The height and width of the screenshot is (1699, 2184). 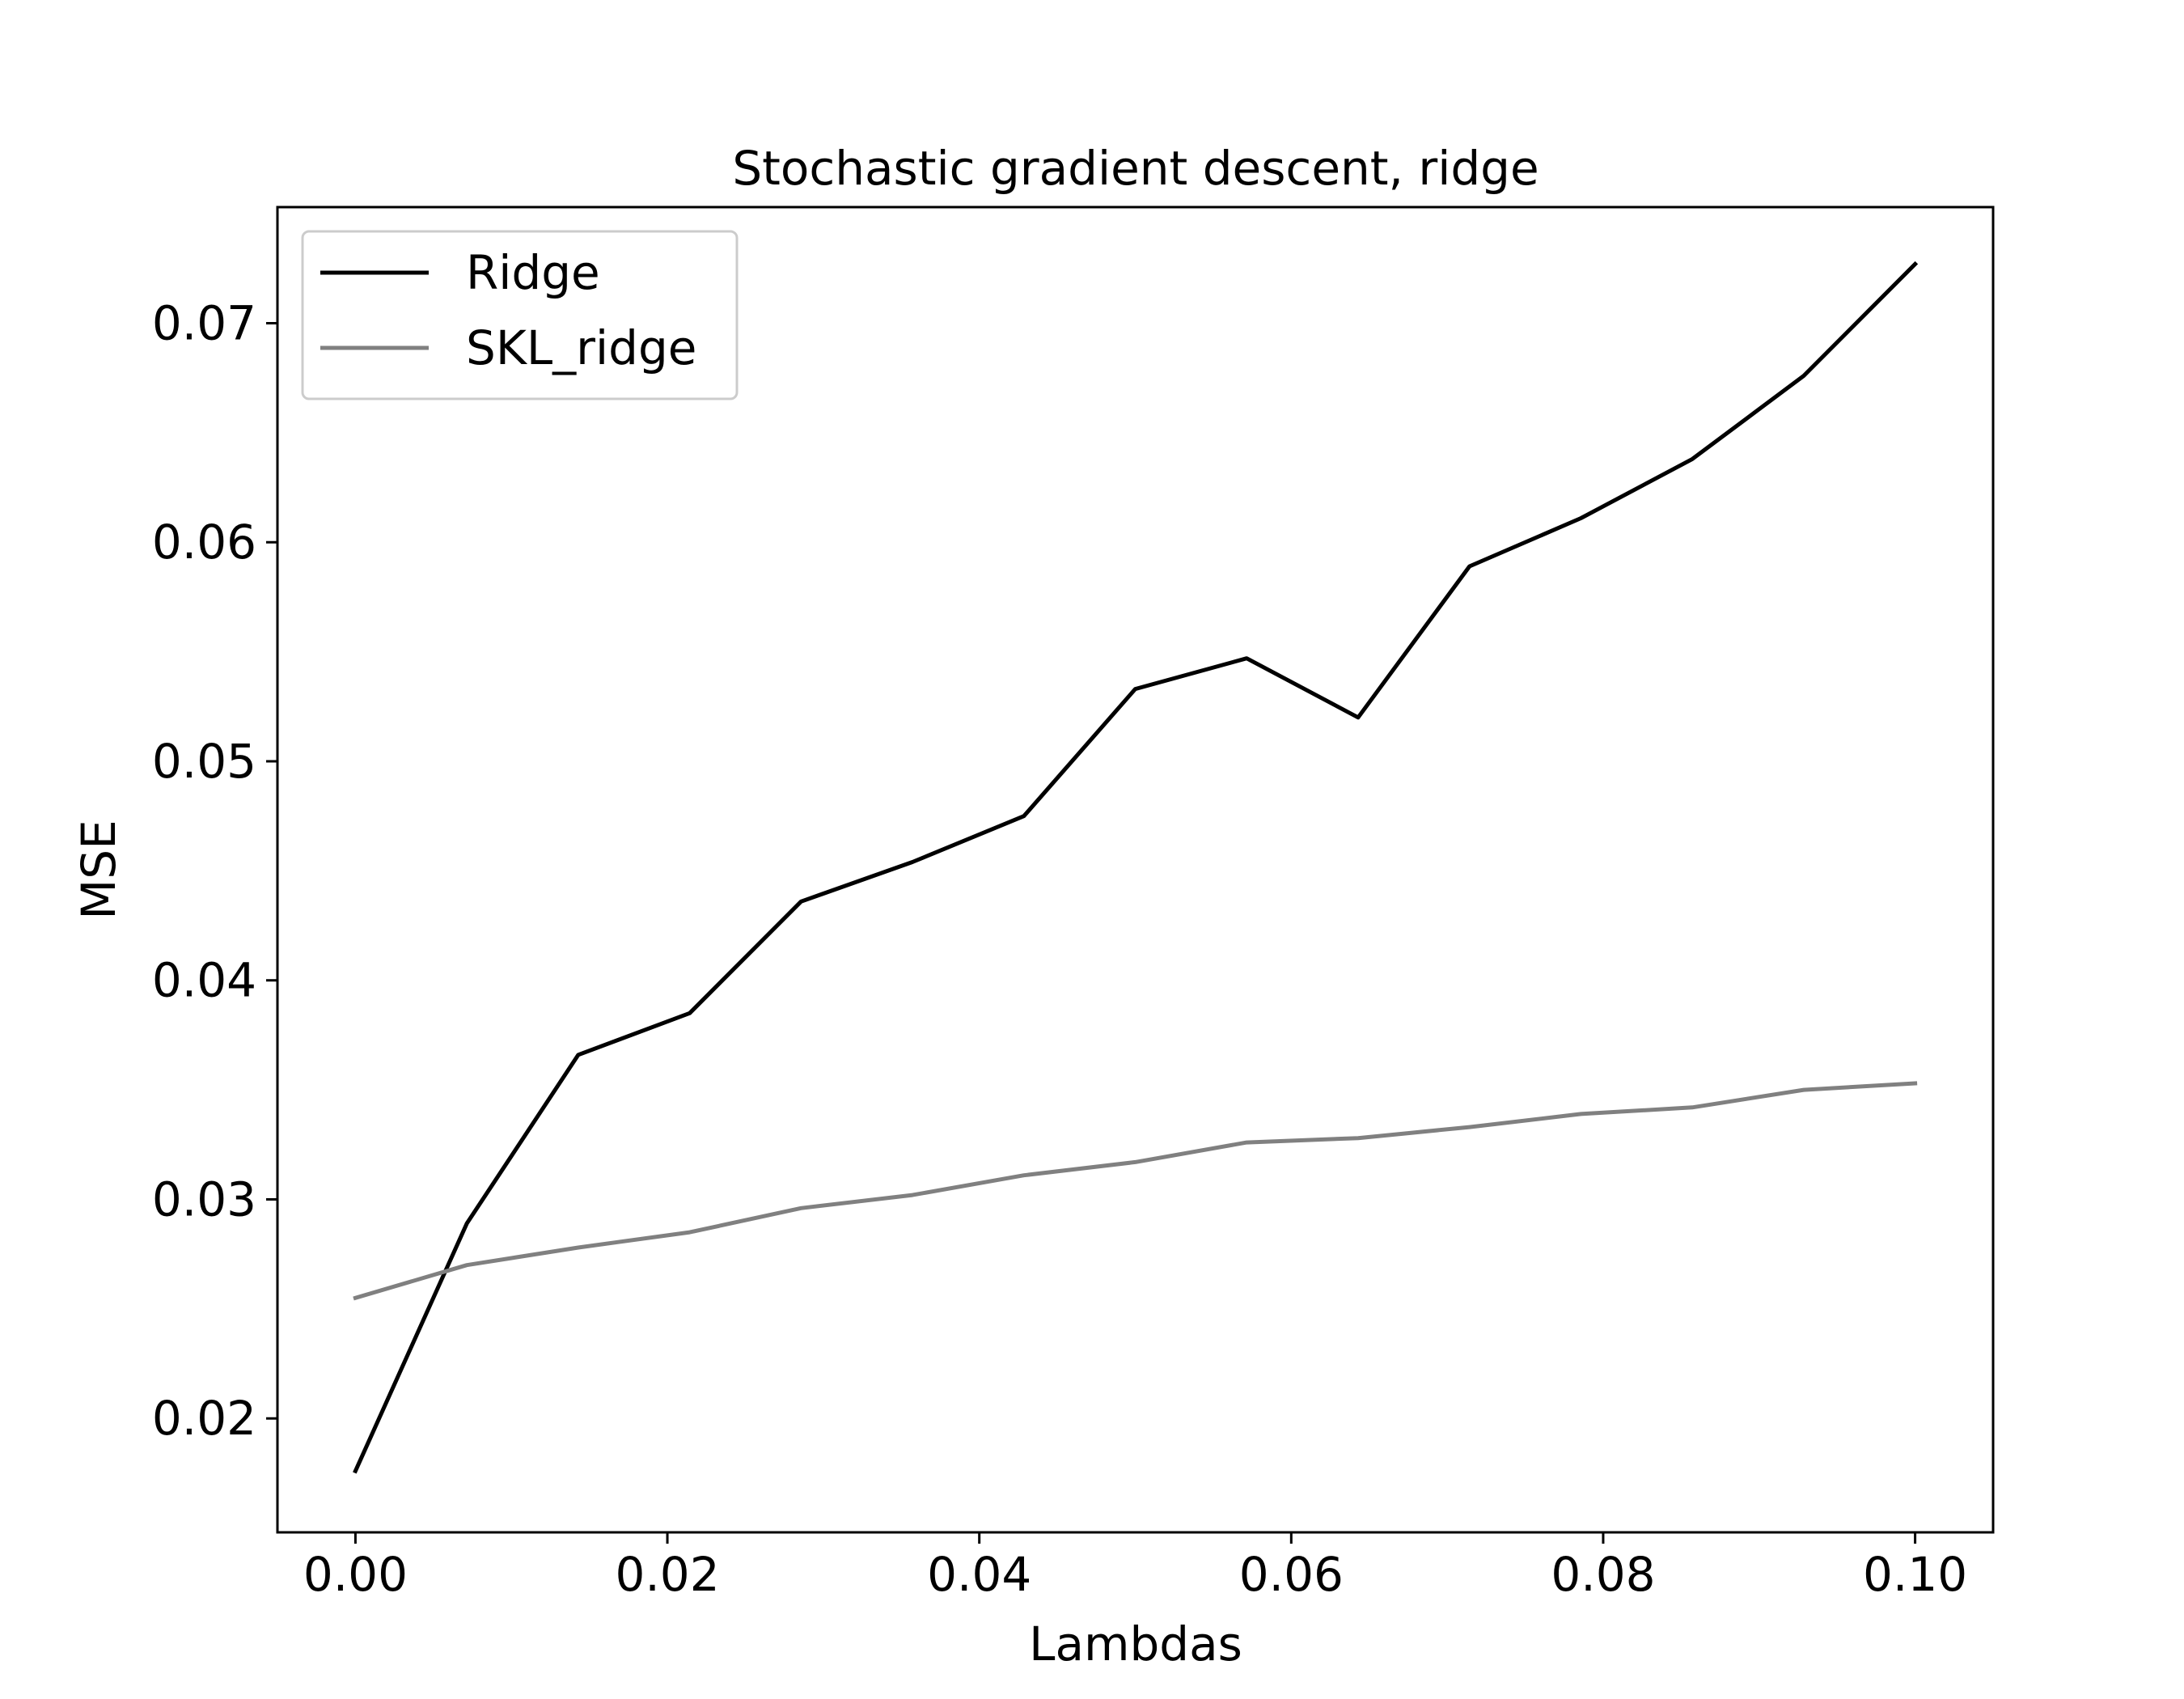 What do you see at coordinates (1291, 1574) in the screenshot?
I see `x-tick-label: 0.06` at bounding box center [1291, 1574].